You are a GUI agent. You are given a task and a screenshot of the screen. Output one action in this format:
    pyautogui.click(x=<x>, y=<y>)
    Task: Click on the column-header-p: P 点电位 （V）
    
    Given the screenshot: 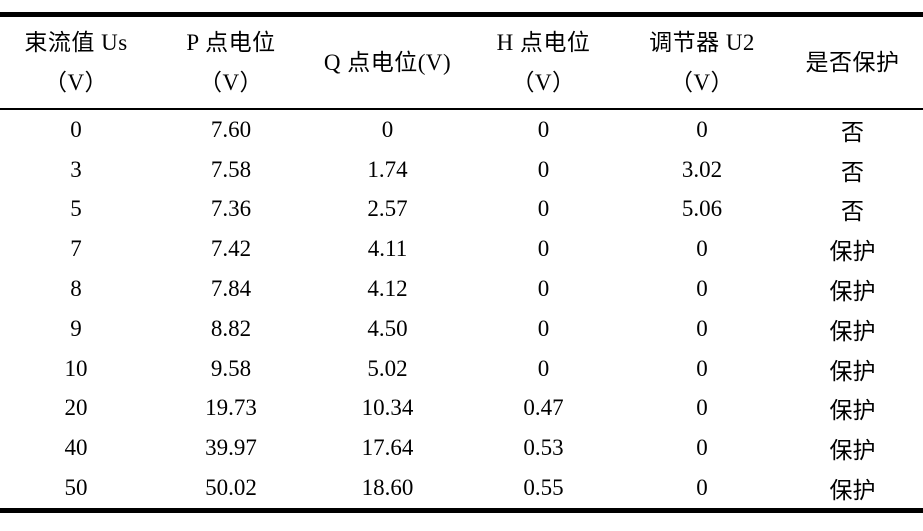 What is the action you would take?
    pyautogui.click(x=231, y=62)
    